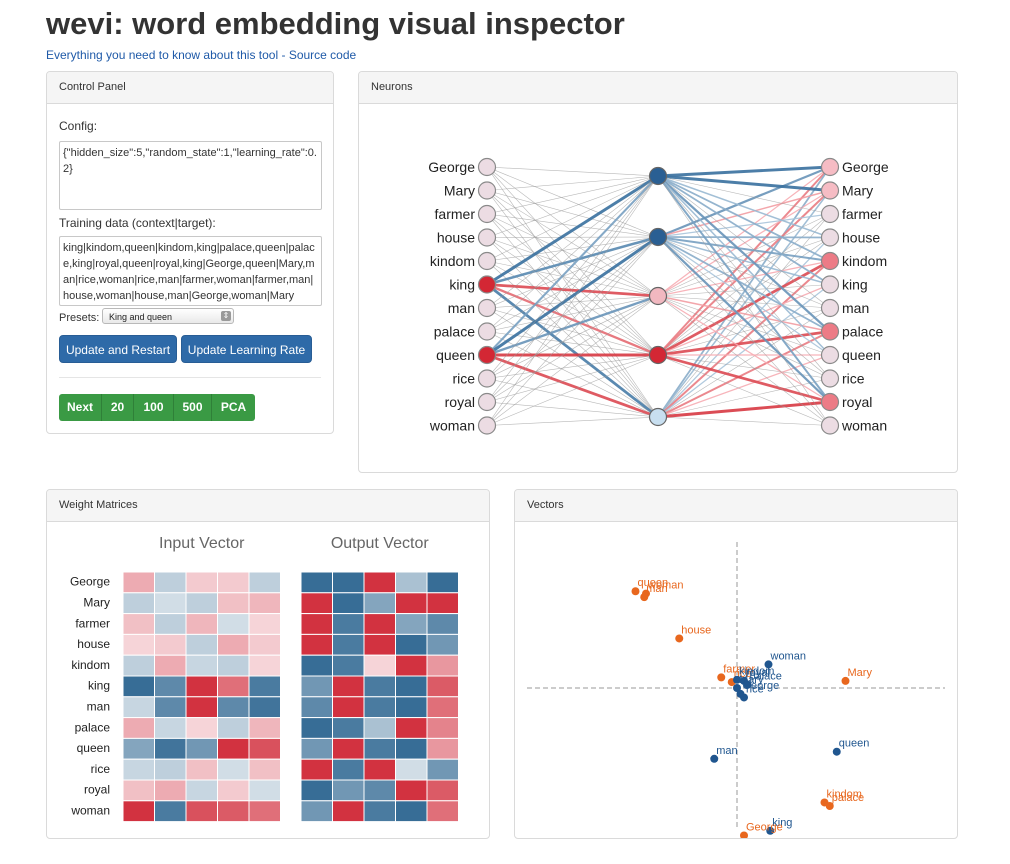  I want to click on control-panel-title: Control Panel, so click(190, 88).